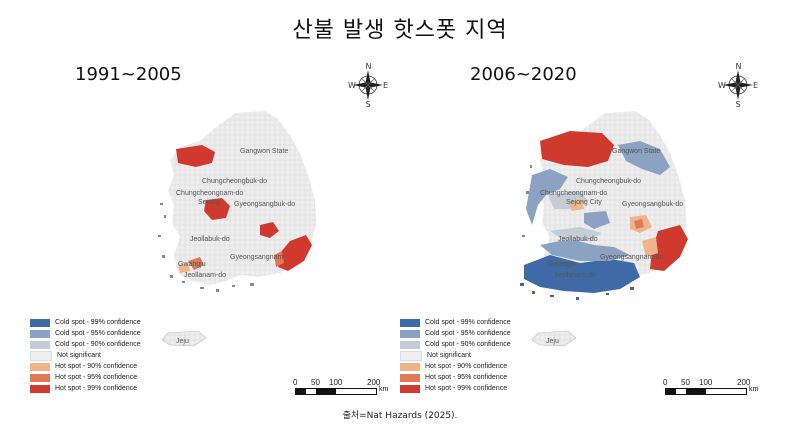  I want to click on legend-swatch-cold95, so click(410, 333).